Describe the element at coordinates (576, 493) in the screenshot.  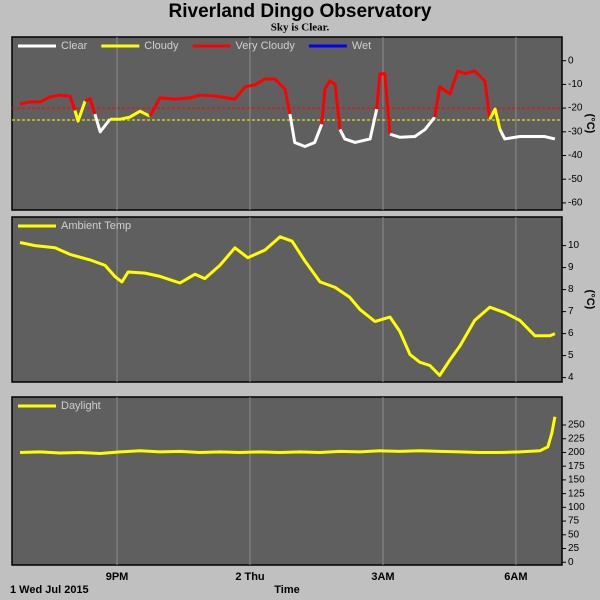
I see `y-tick-label: 125` at that location.